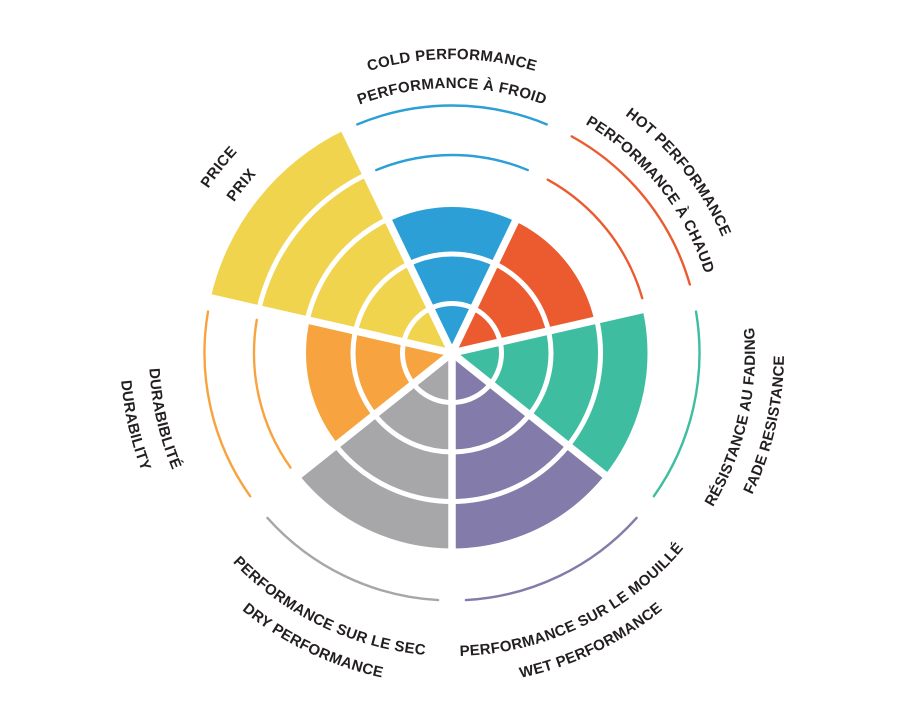 The width and height of the screenshot is (900, 720). I want to click on sector-label-durability-line1: DURABIBLITÉ, so click(164, 420).